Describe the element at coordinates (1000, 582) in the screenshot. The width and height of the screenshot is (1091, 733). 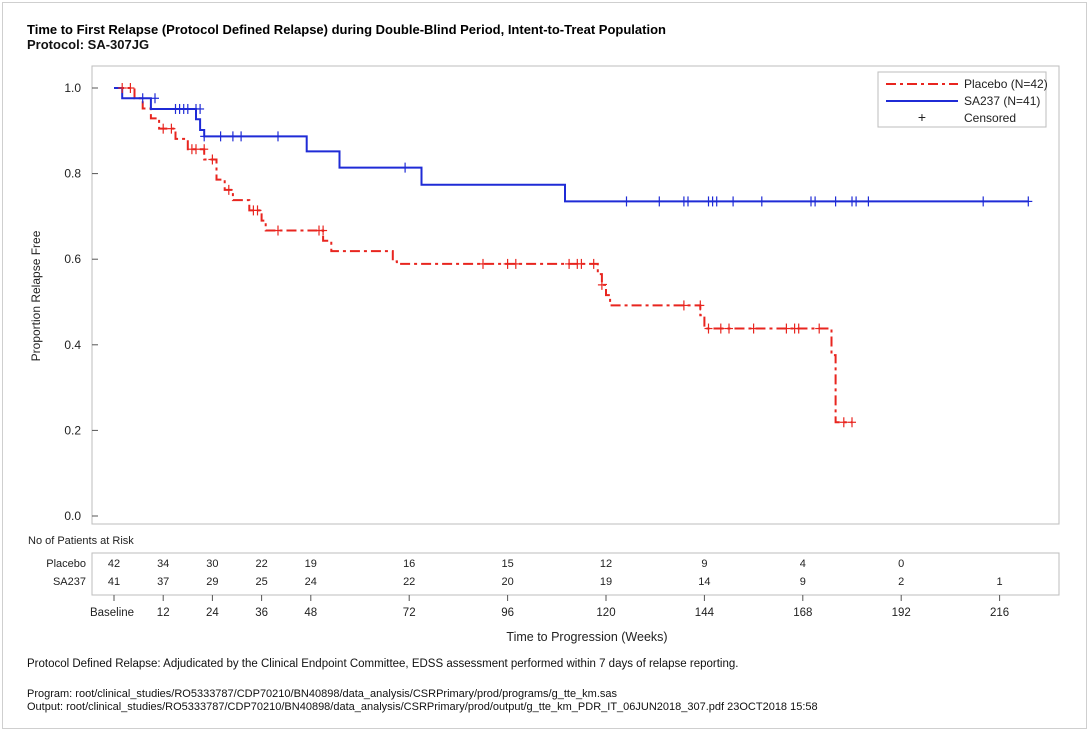
I see `risk-cell: 1` at that location.